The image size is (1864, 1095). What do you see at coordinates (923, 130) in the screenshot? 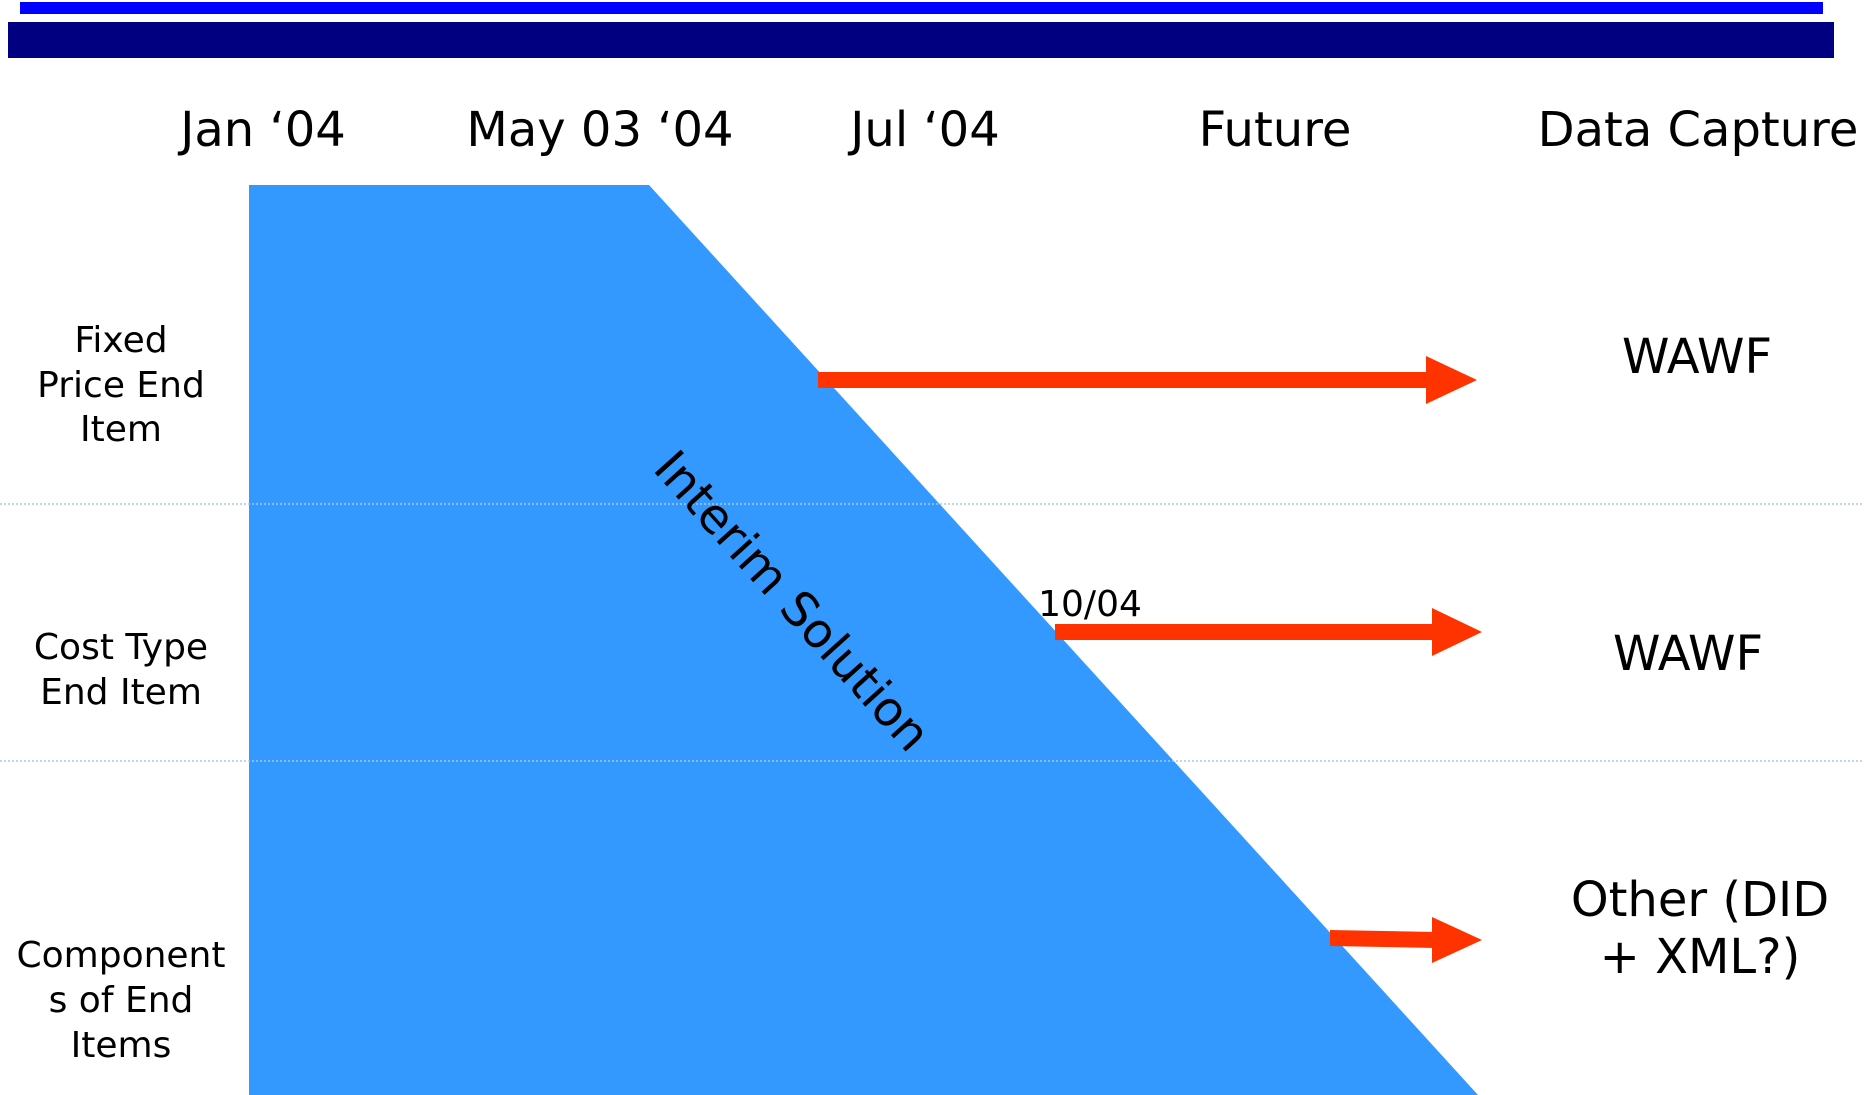
I see `header-jul-04: Jul ‘04` at bounding box center [923, 130].